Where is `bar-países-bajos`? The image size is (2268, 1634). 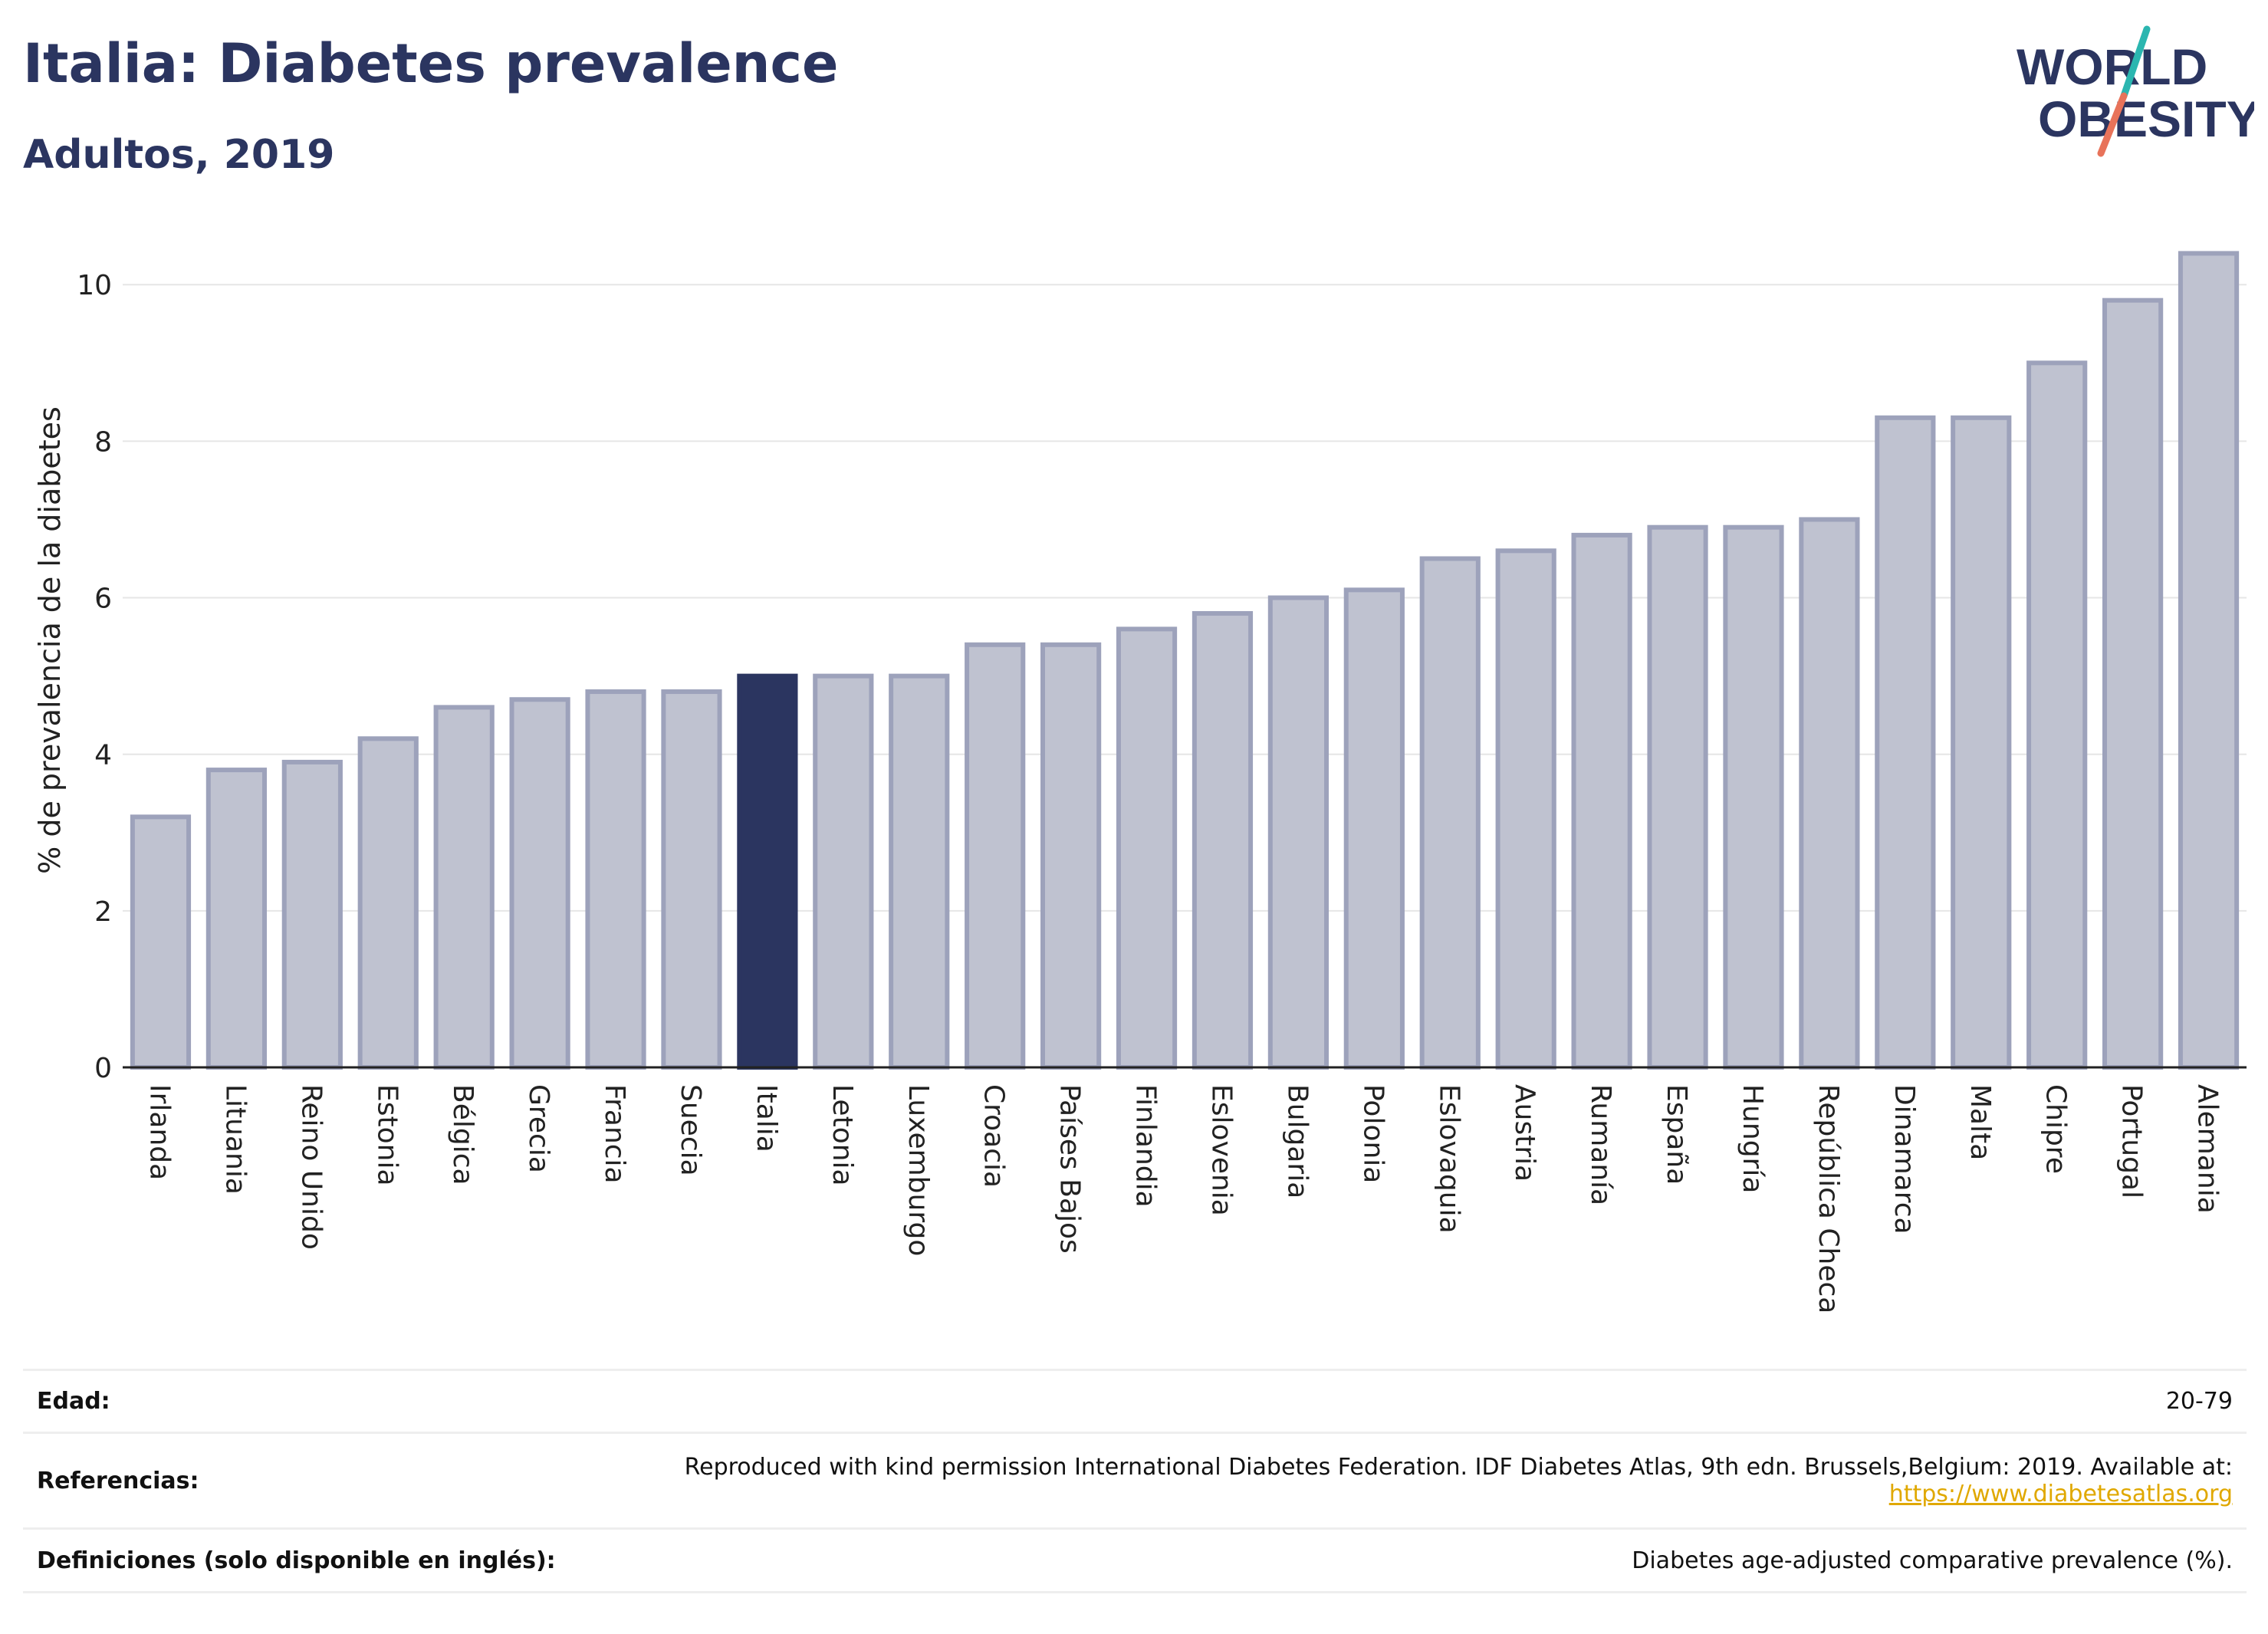
bar-países-bajos is located at coordinates (1071, 856).